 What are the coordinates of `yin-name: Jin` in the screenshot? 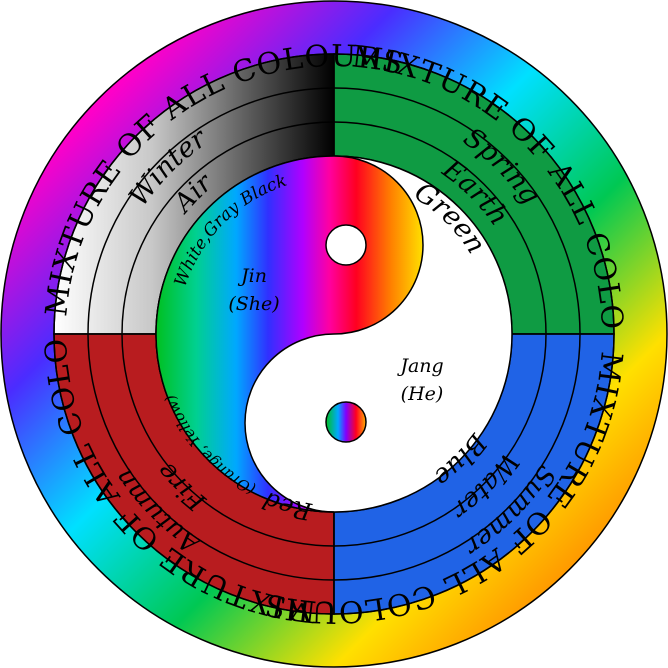 It's located at (252, 276).